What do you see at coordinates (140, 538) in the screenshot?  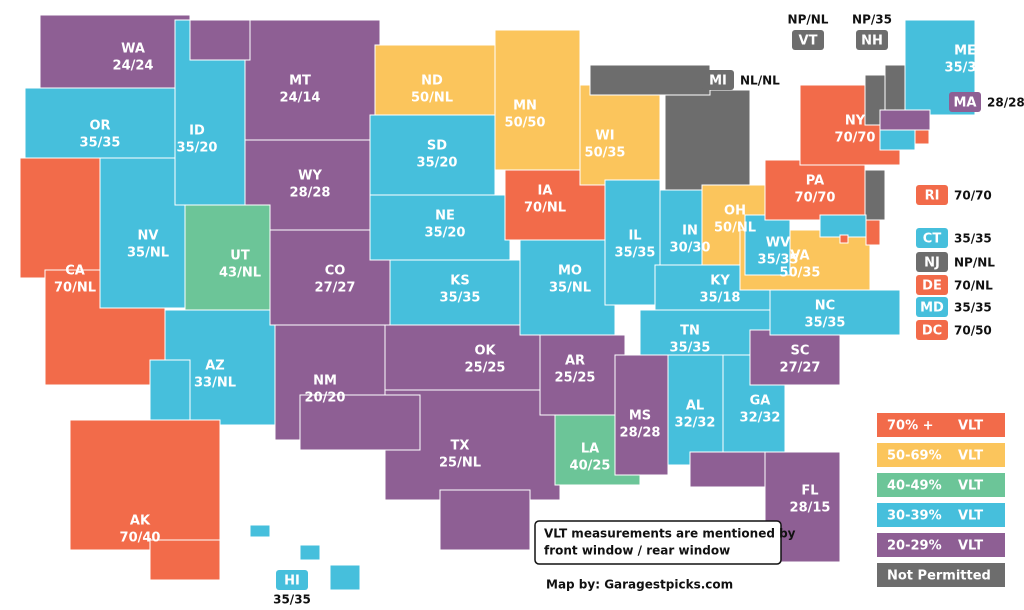 I see `state-vlt: 70/40` at bounding box center [140, 538].